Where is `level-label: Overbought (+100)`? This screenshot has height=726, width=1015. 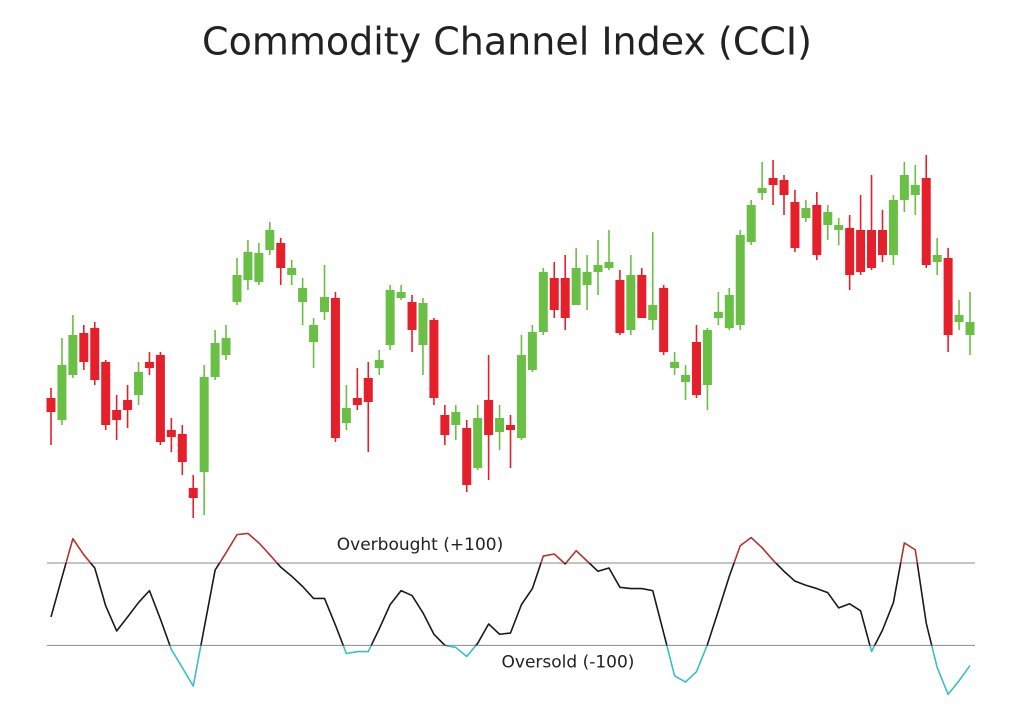 level-label: Overbought (+100) is located at coordinates (420, 545).